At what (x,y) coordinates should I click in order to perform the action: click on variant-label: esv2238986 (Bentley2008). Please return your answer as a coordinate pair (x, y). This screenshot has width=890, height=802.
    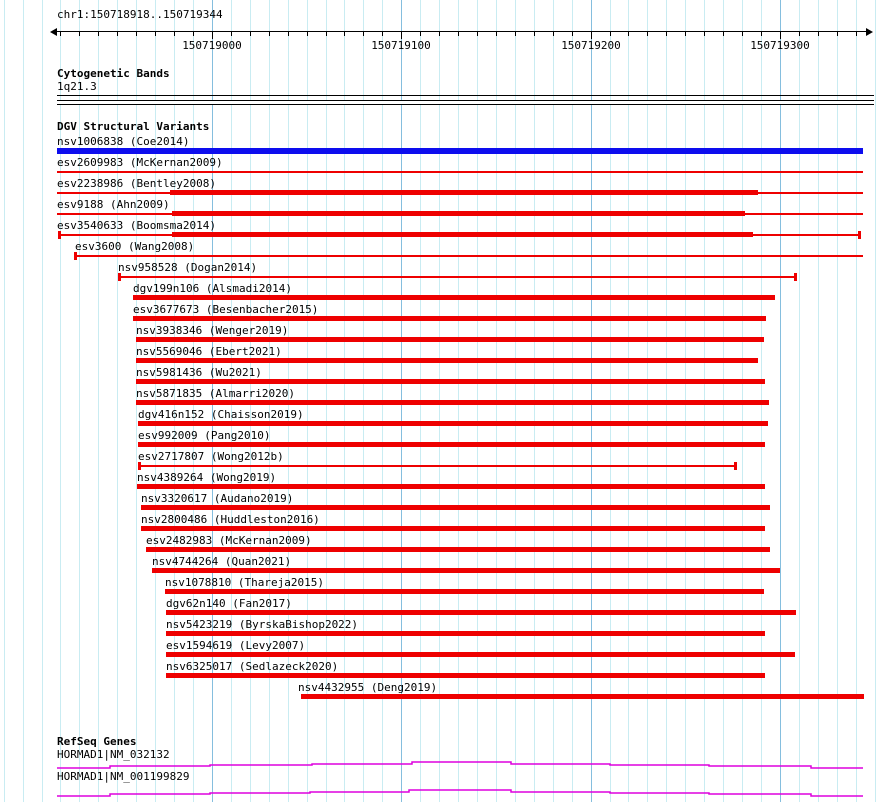
    Looking at the image, I should click on (136, 183).